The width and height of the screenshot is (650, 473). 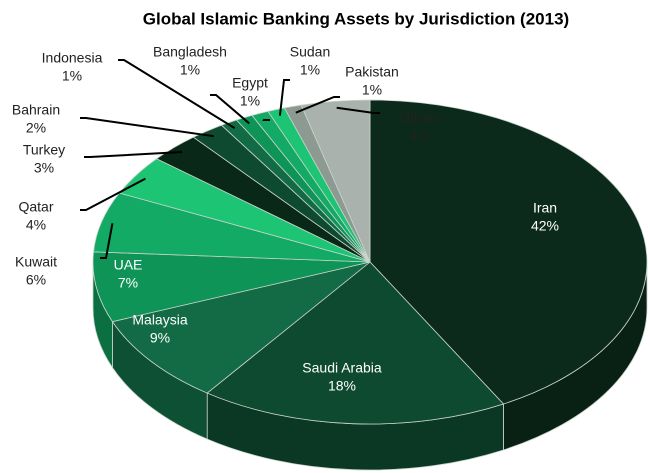 I want to click on slice-label: Kuwait, so click(x=36, y=262).